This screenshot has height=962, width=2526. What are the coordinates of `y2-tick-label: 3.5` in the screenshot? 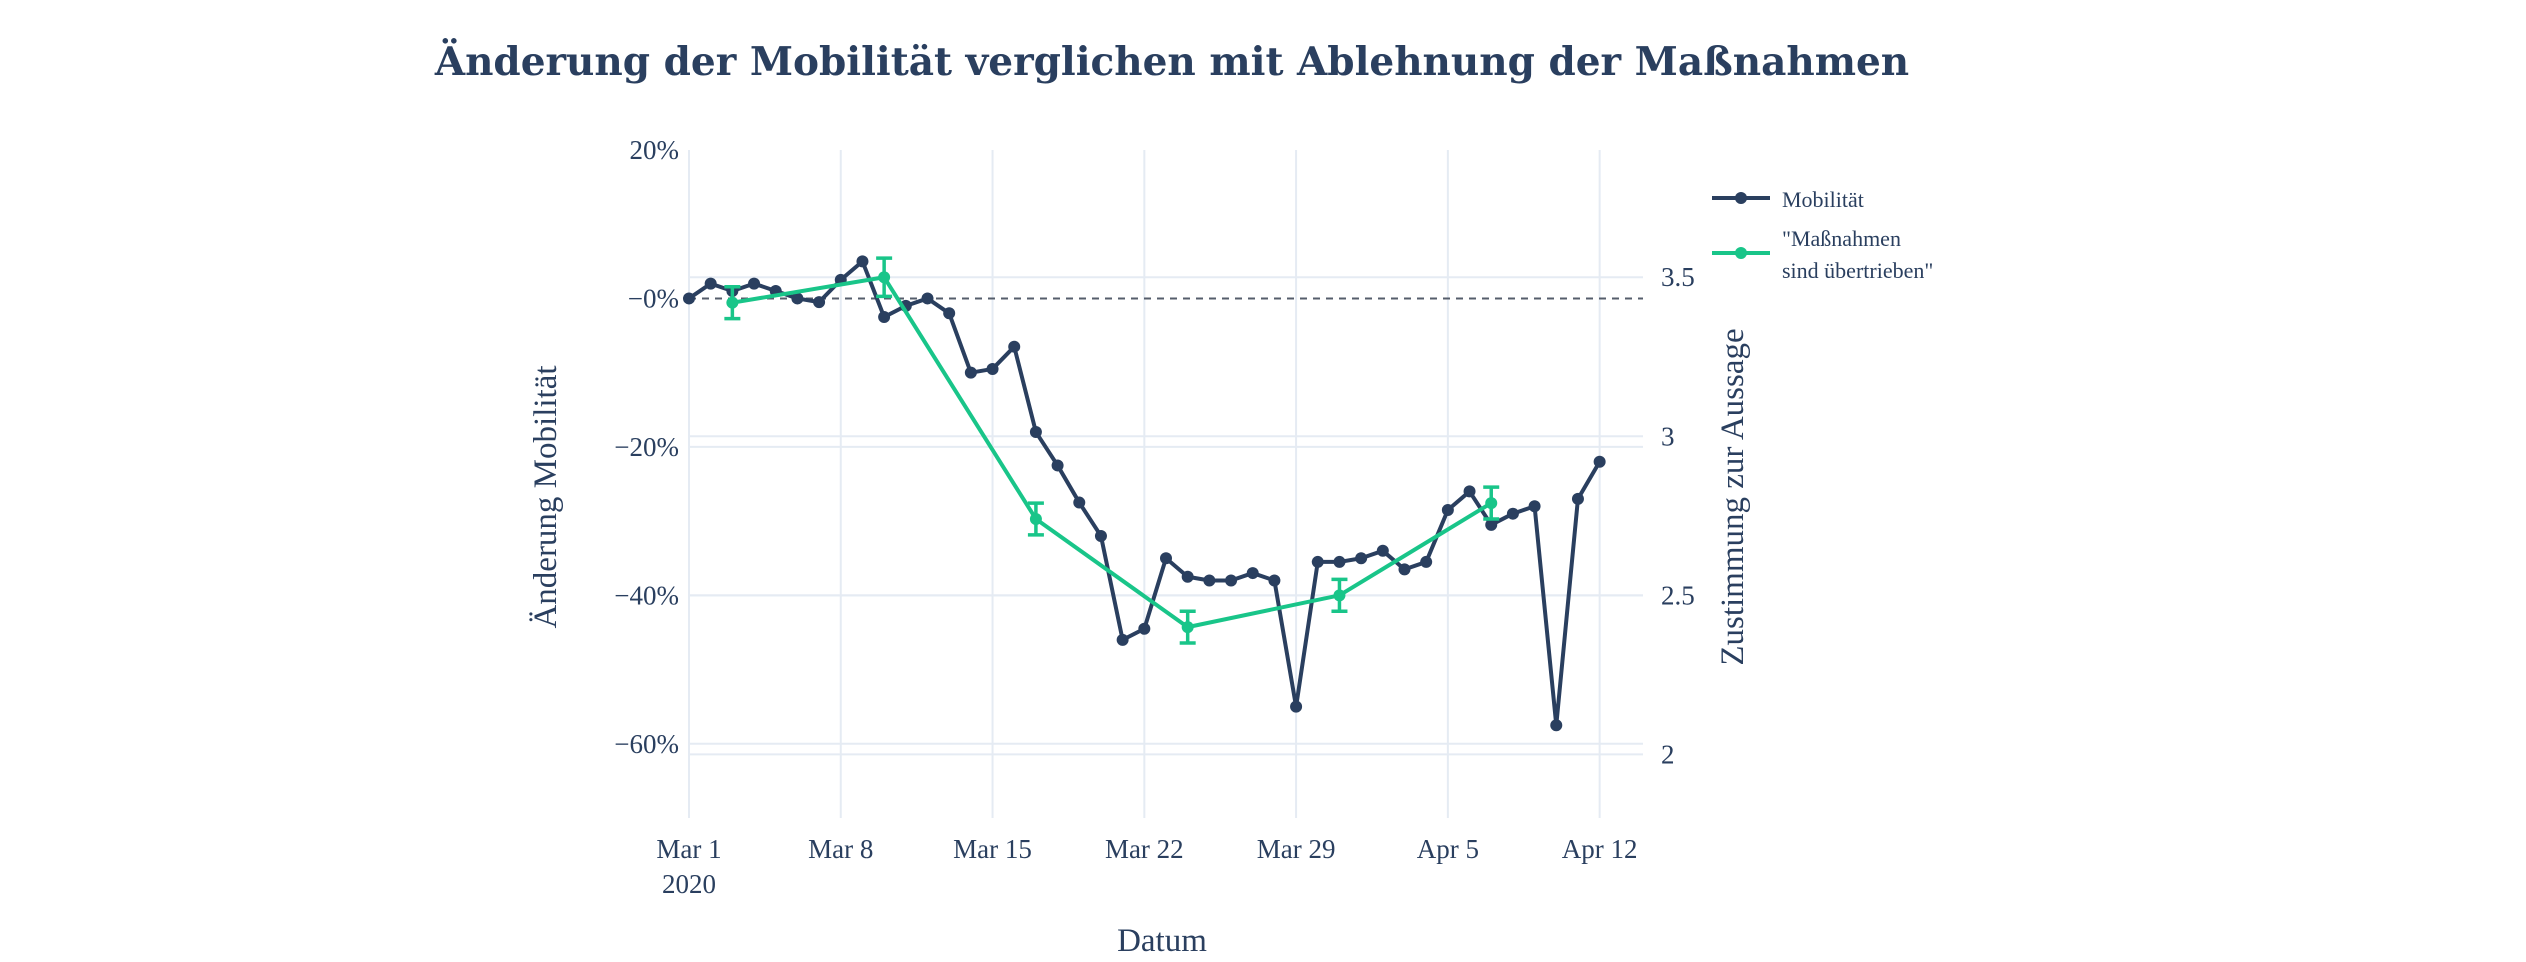 It's located at (1678, 277).